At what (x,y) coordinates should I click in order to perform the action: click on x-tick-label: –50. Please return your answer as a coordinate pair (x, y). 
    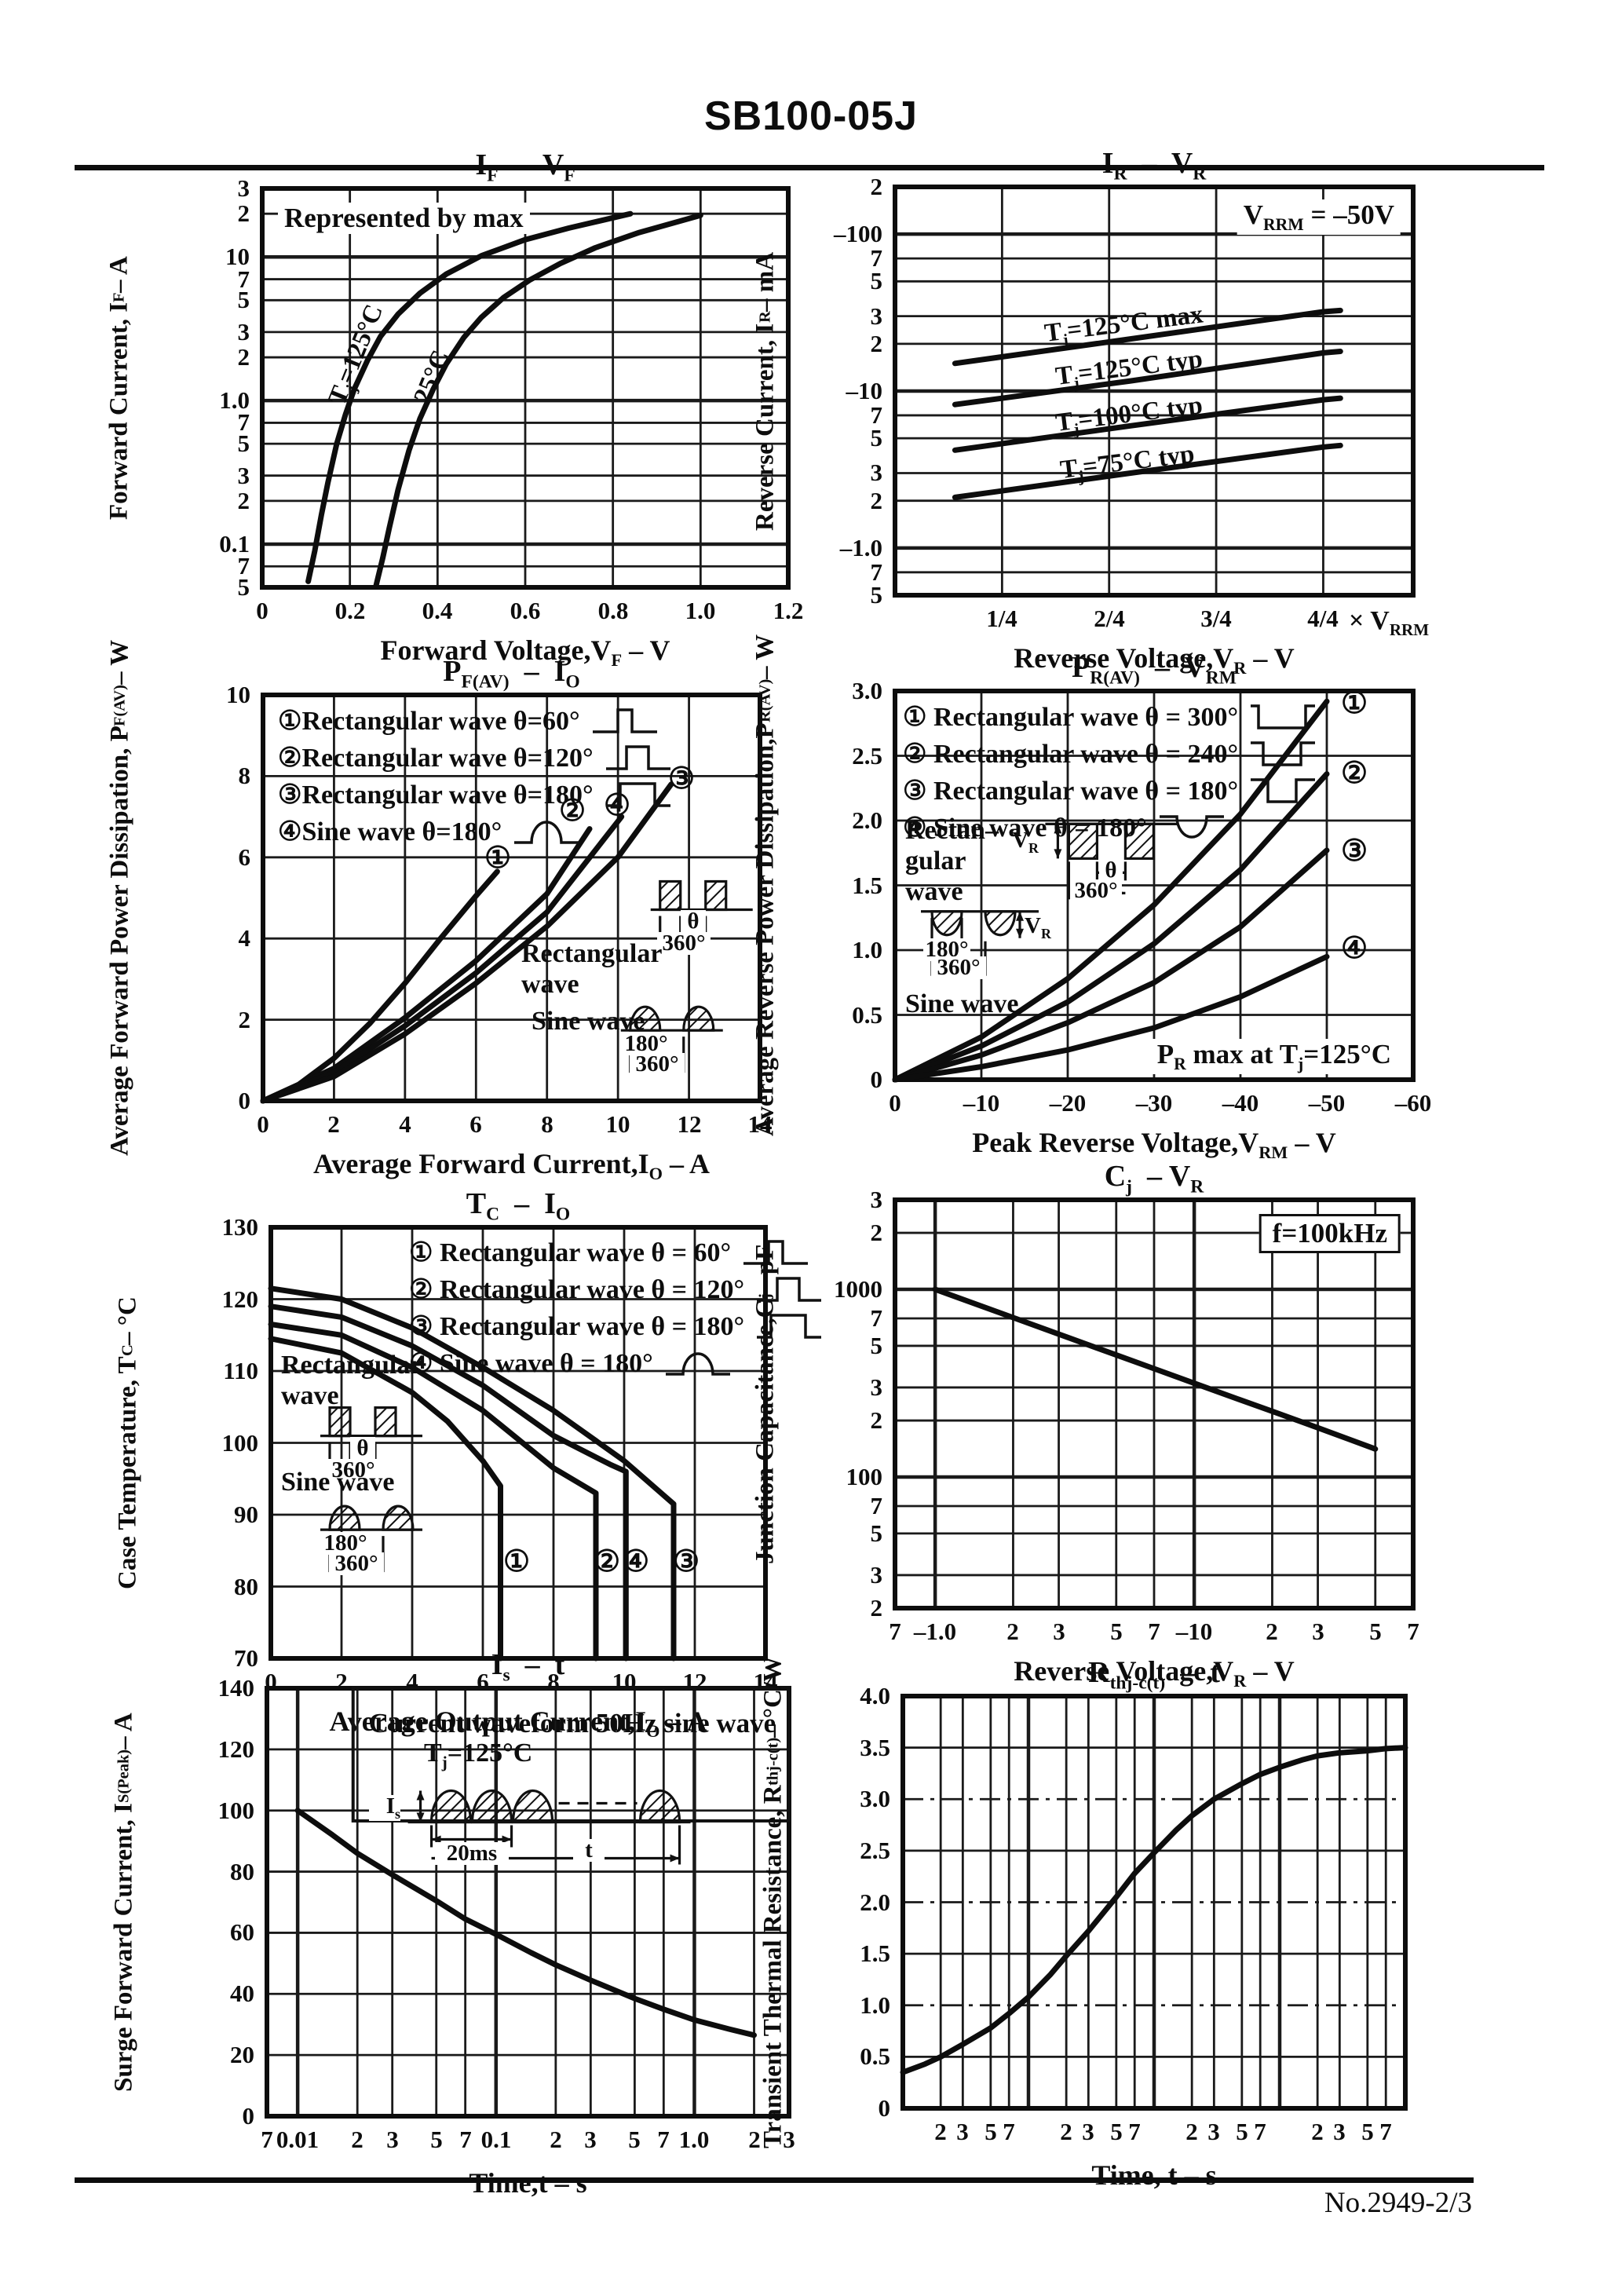
    Looking at the image, I should click on (1327, 1103).